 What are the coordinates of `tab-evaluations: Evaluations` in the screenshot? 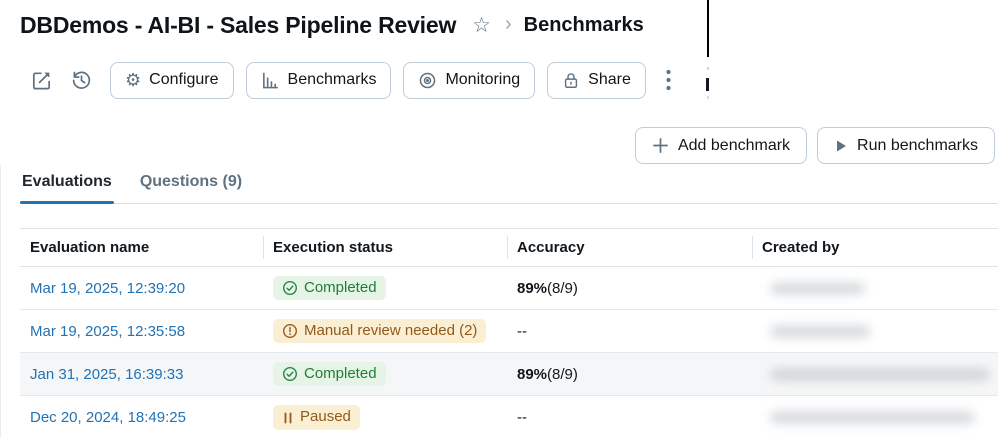 It's located at (67, 187).